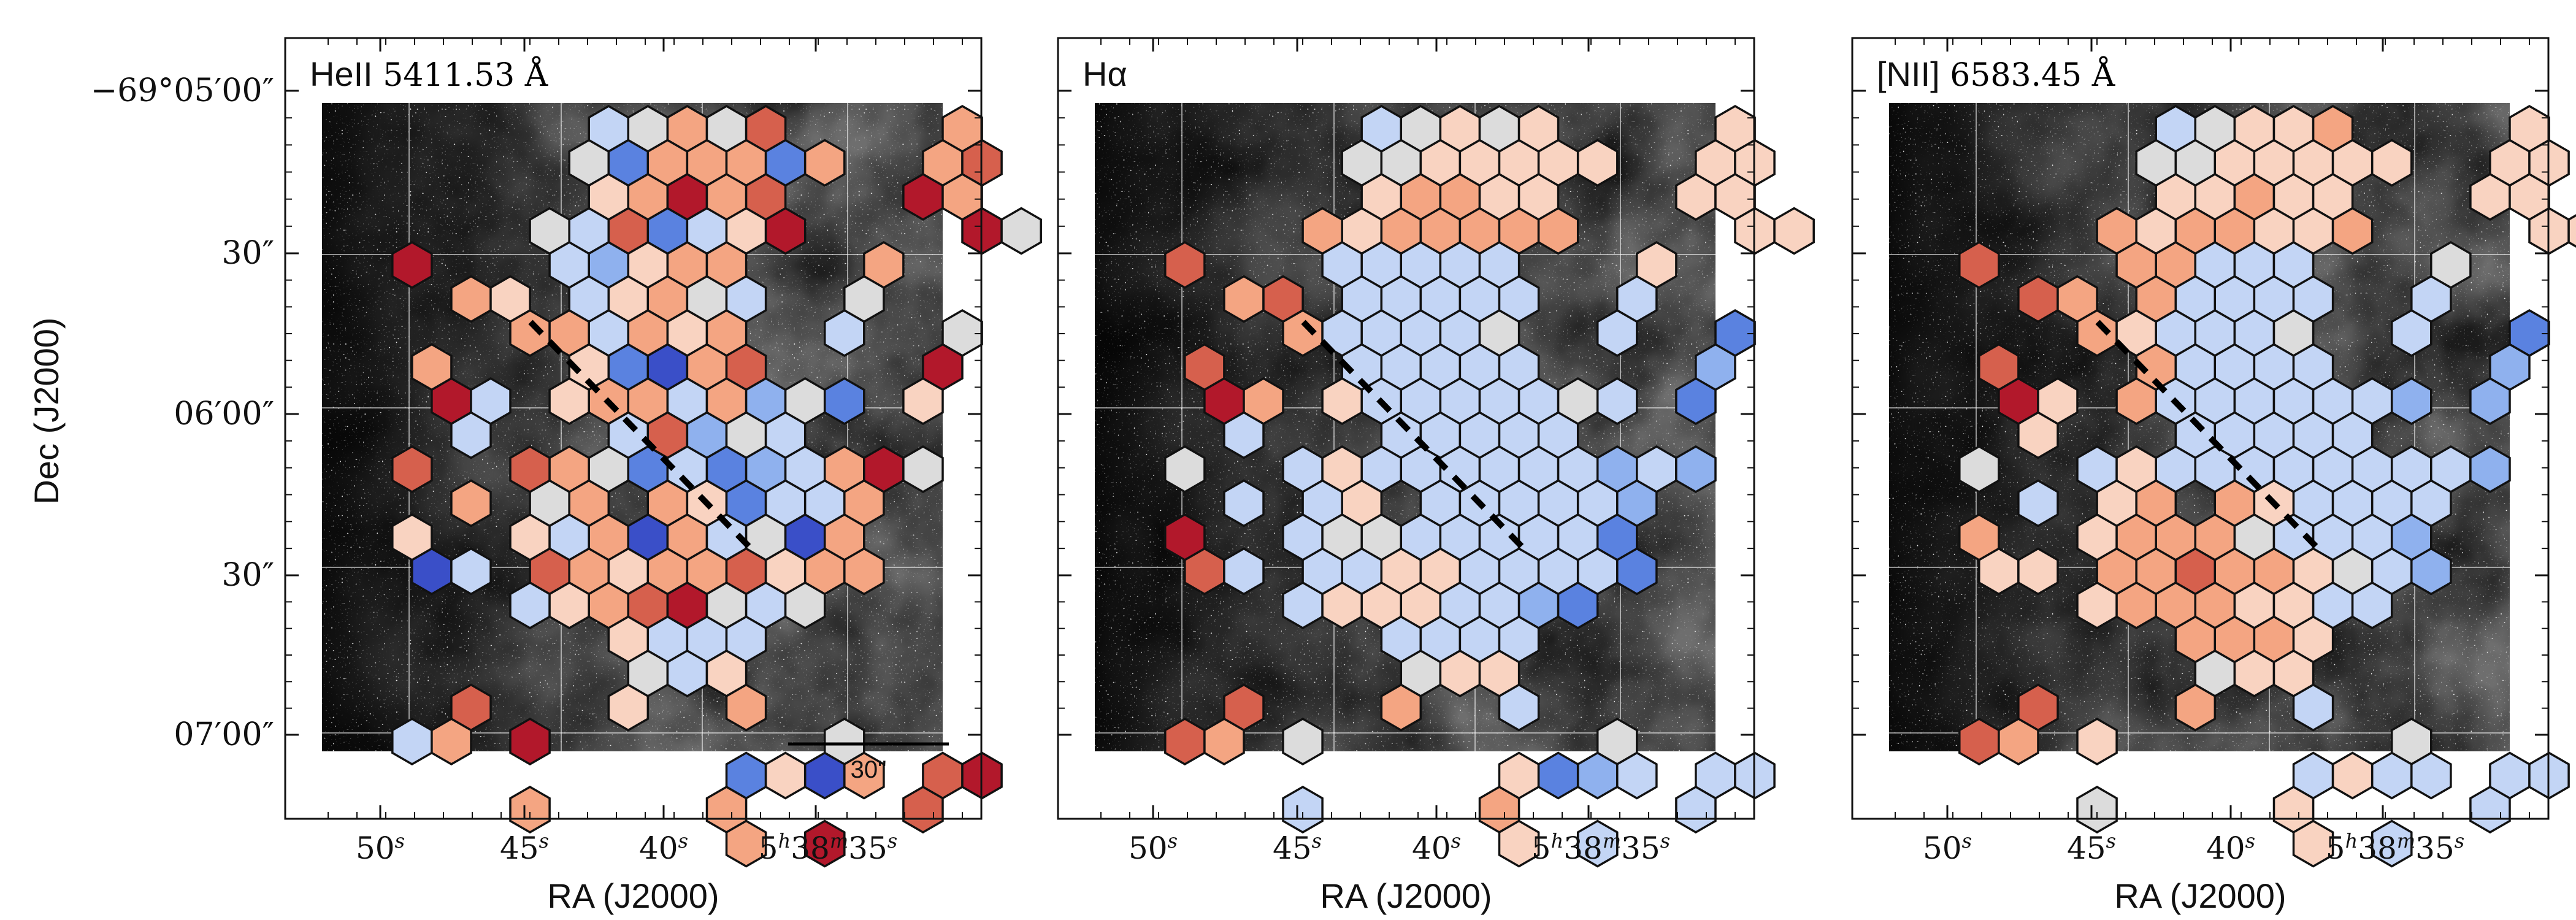 The height and width of the screenshot is (920, 2576). What do you see at coordinates (224, 414) in the screenshot?
I see `y-tick-label: 06′00″` at bounding box center [224, 414].